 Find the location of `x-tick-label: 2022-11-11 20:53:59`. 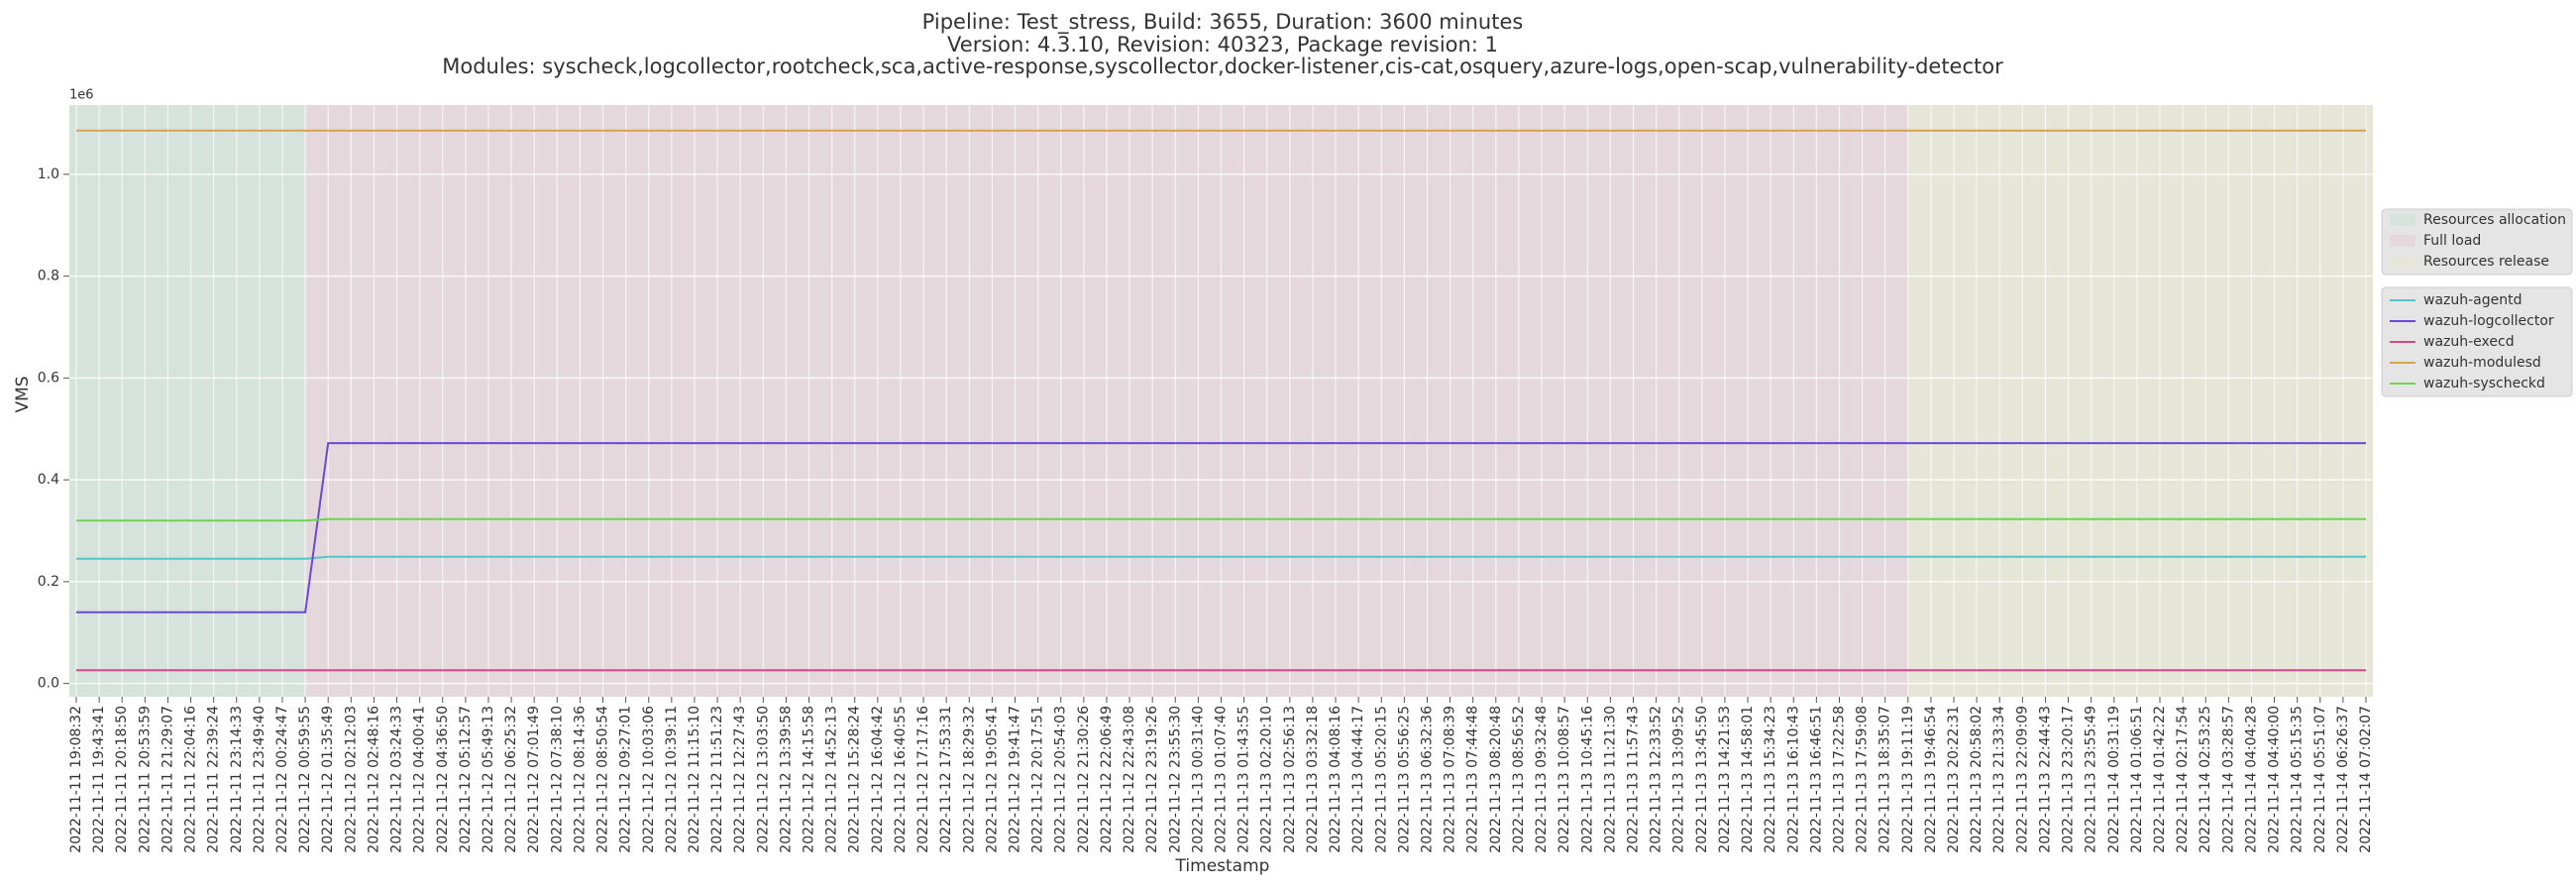

x-tick-label: 2022-11-11 20:53:59 is located at coordinates (145, 780).